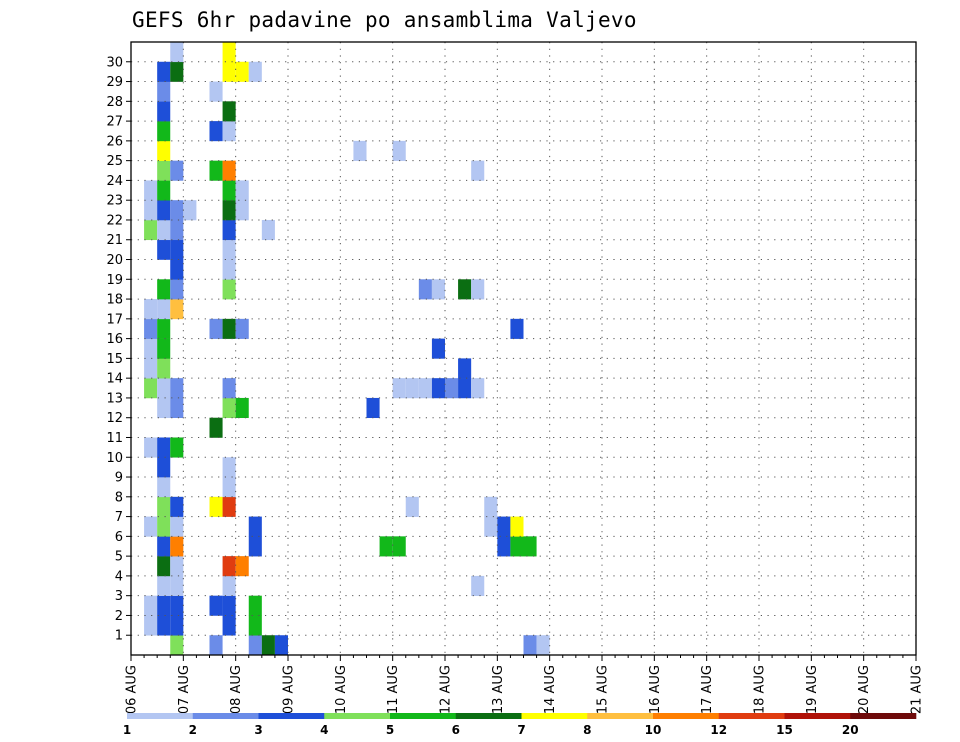 The width and height of the screenshot is (960, 742). I want to click on y-tick-label: 24, so click(114, 181).